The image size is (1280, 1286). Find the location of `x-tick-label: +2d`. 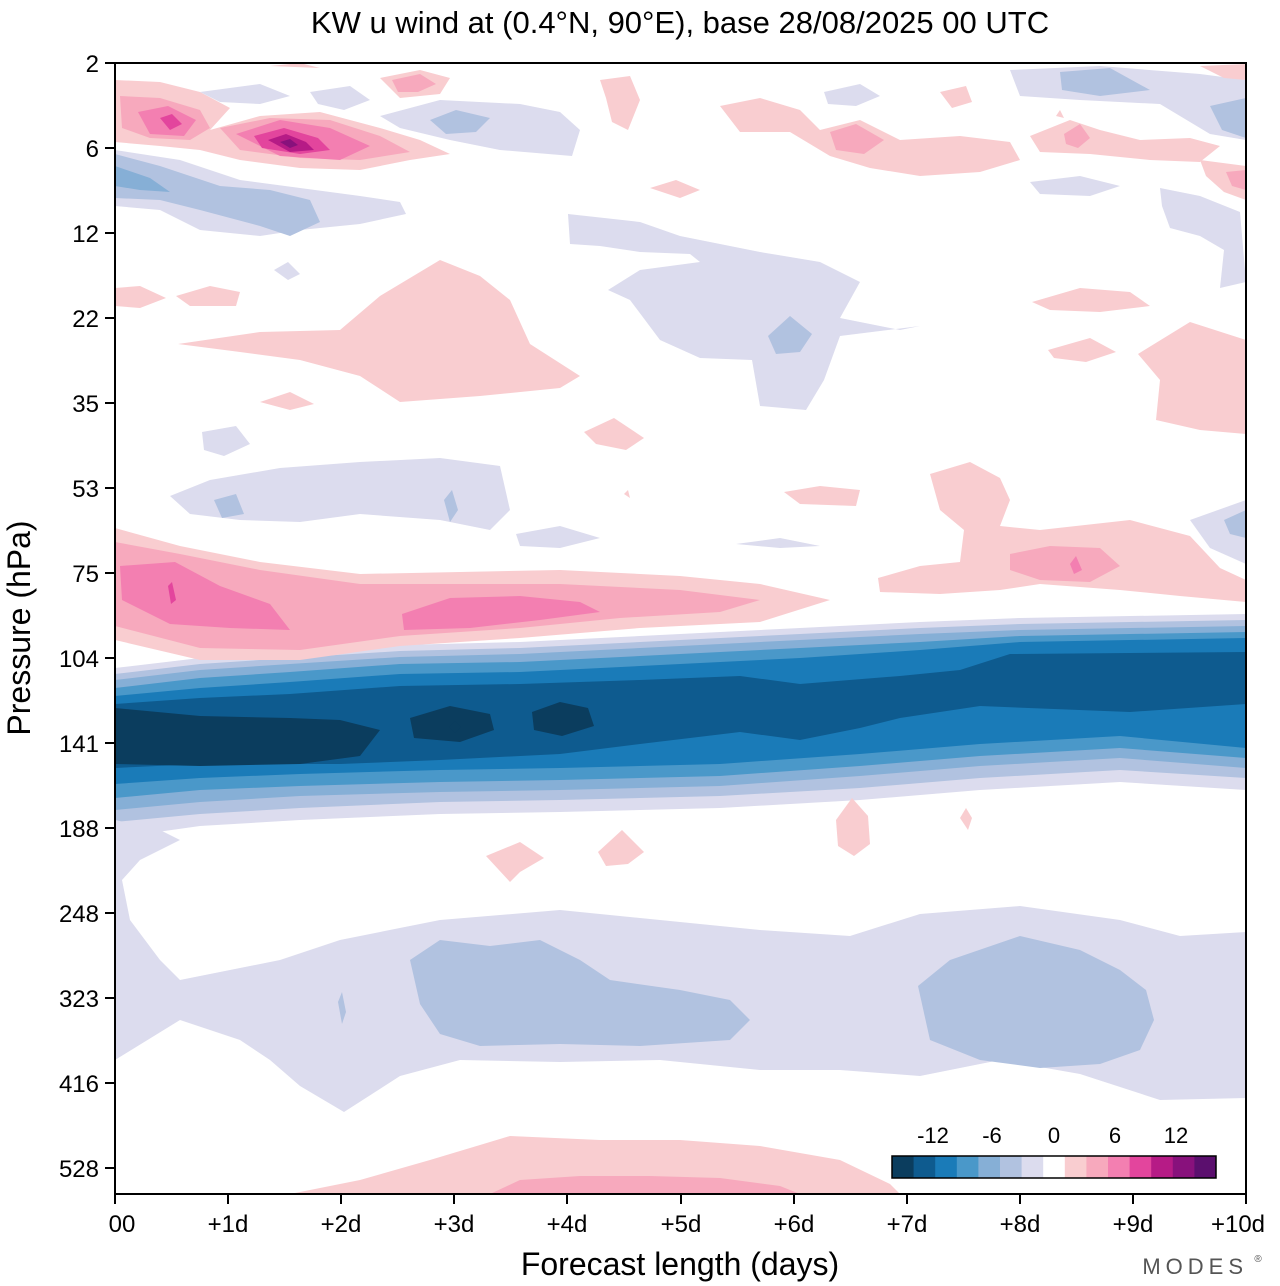

x-tick-label: +2d is located at coordinates (341, 1224).